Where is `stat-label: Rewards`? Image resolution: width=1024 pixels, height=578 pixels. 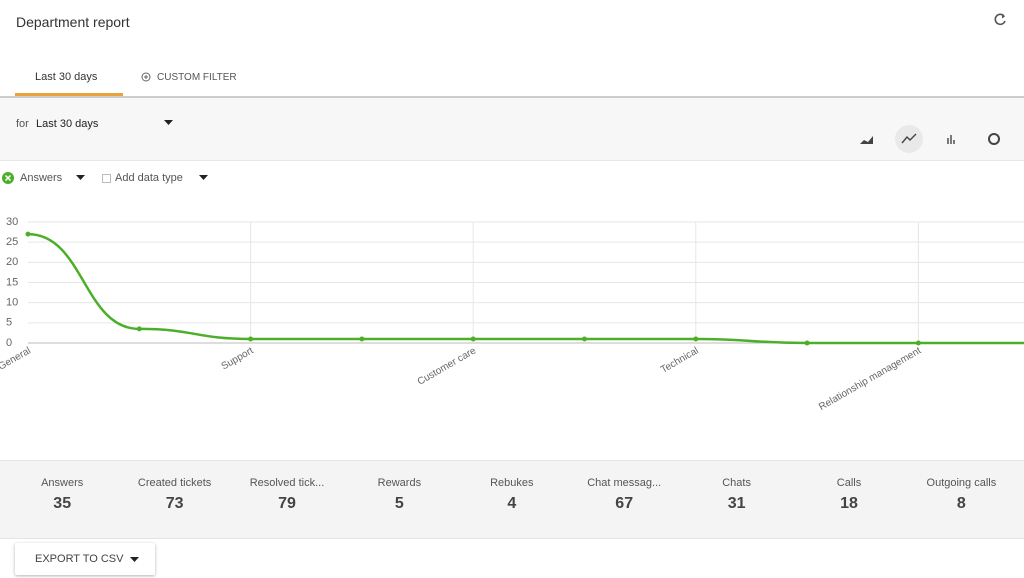 stat-label: Rewards is located at coordinates (399, 483).